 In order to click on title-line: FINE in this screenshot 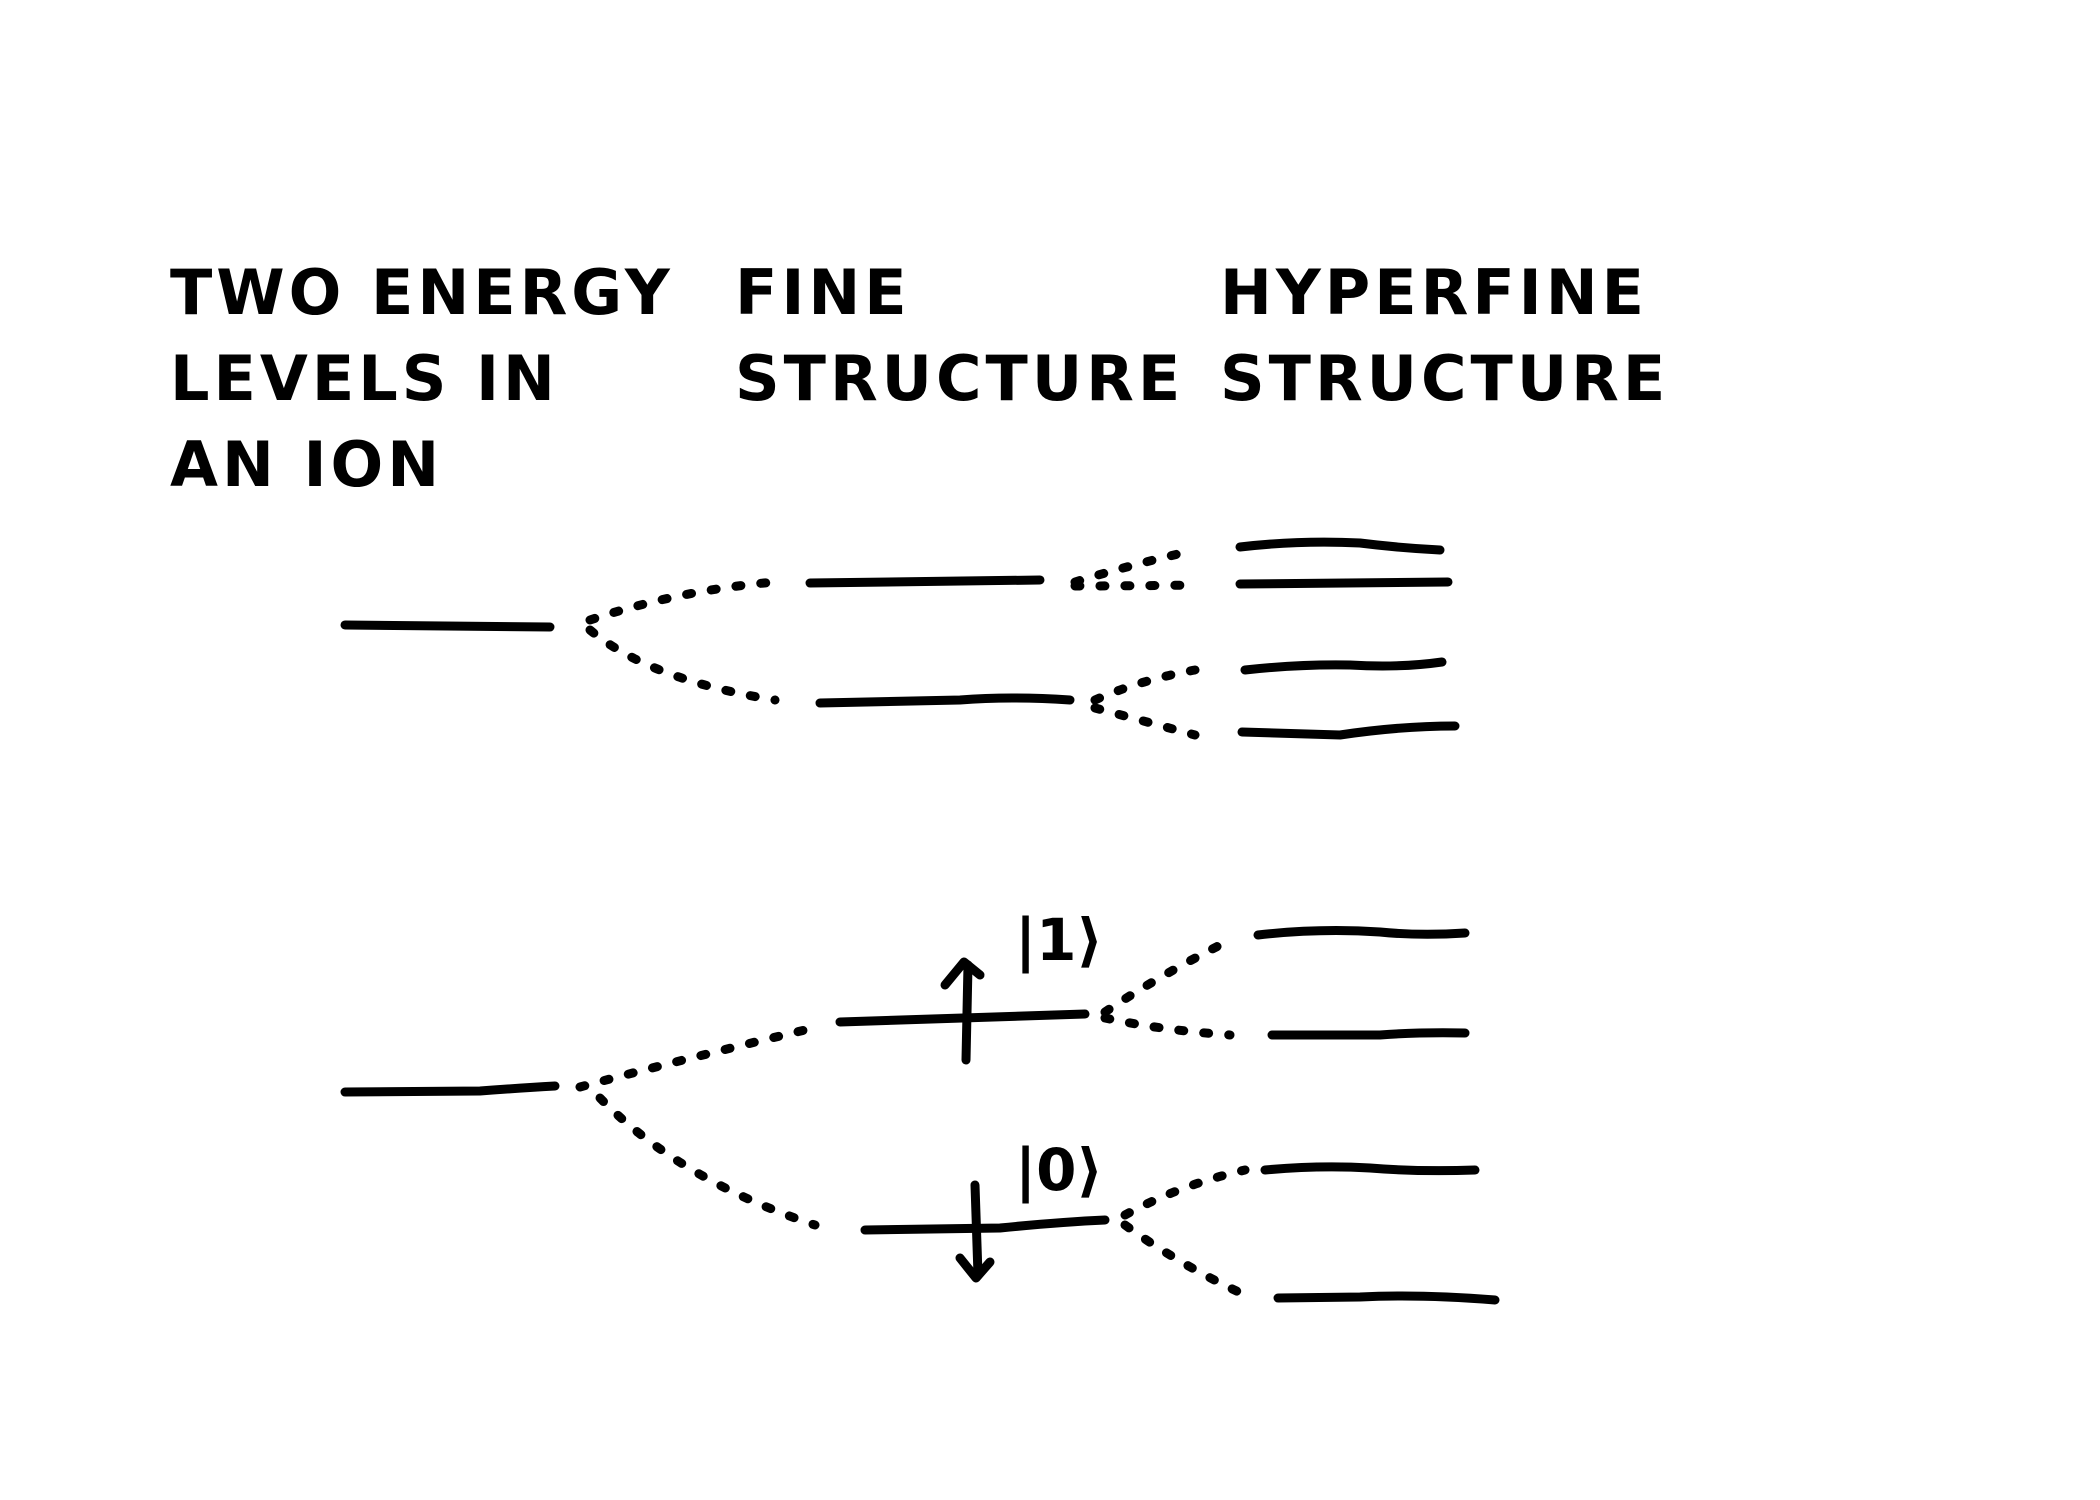, I will do `click(823, 292)`.